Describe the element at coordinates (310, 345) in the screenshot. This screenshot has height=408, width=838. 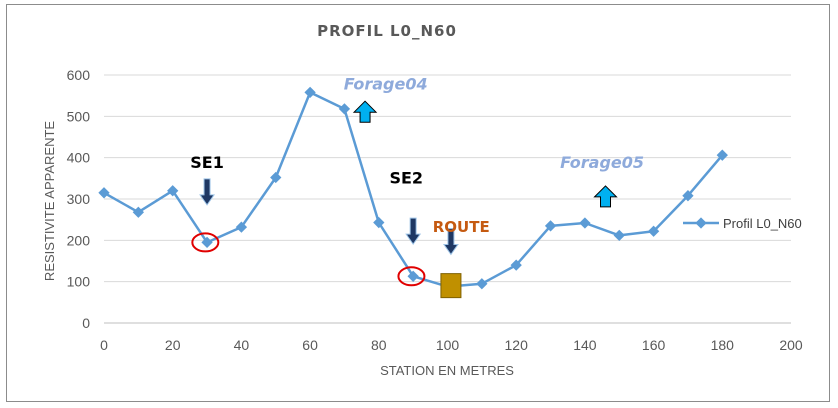
I see `x-tick-label: 60` at that location.